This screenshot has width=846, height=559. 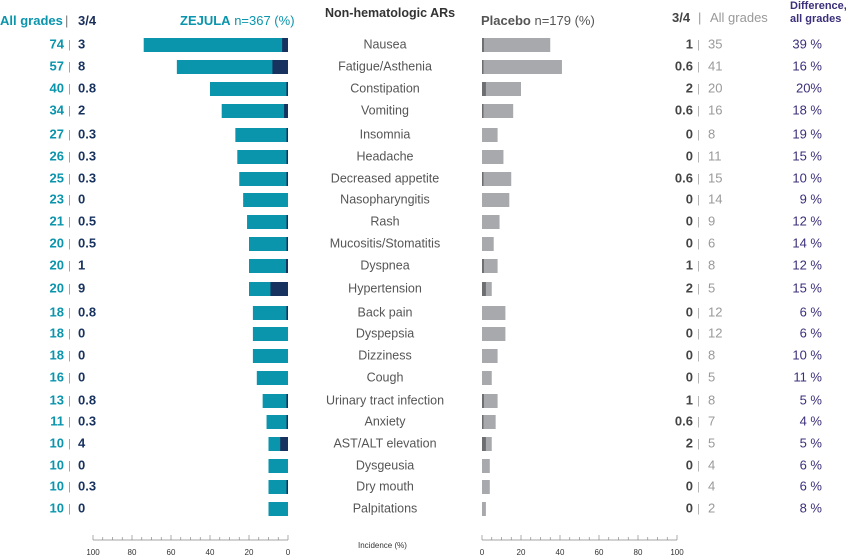 What do you see at coordinates (57, 220) in the screenshot?
I see `value-zejula-all-grades: 21` at bounding box center [57, 220].